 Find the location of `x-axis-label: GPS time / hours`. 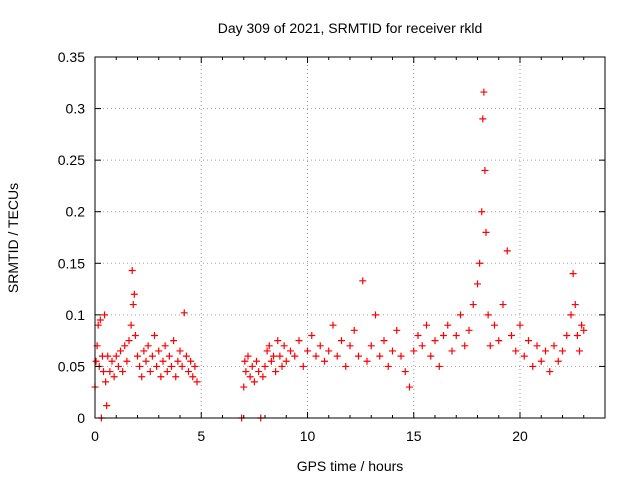

x-axis-label: GPS time / hours is located at coordinates (350, 466).